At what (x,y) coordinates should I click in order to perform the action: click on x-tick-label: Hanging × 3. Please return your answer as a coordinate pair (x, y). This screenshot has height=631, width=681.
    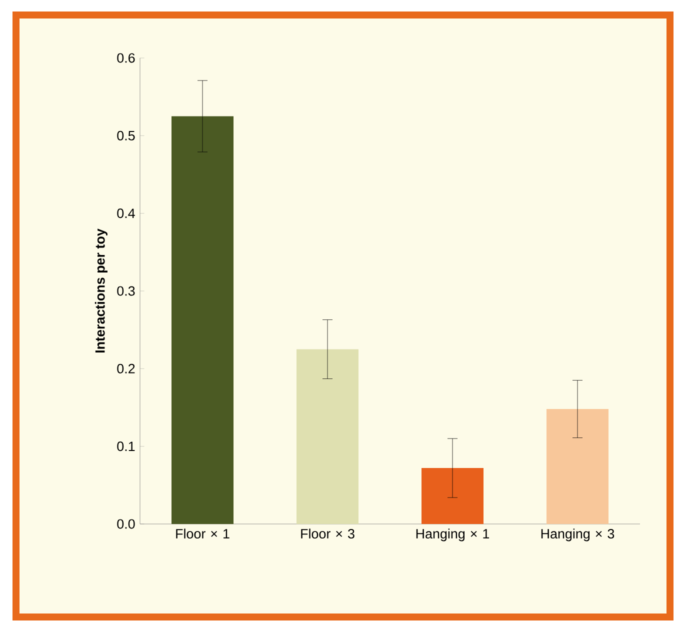
    Looking at the image, I should click on (577, 535).